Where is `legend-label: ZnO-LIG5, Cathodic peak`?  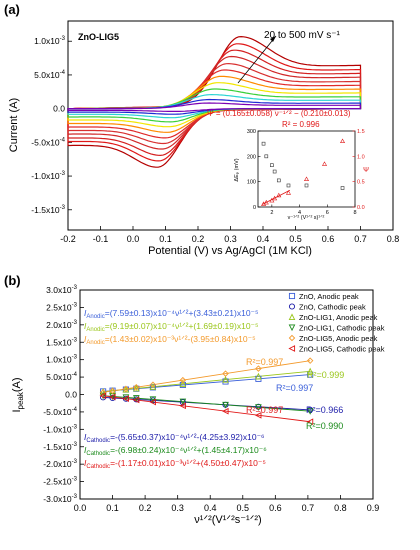
legend-label: ZnO-LIG5, Cathodic peak is located at coordinates (342, 349).